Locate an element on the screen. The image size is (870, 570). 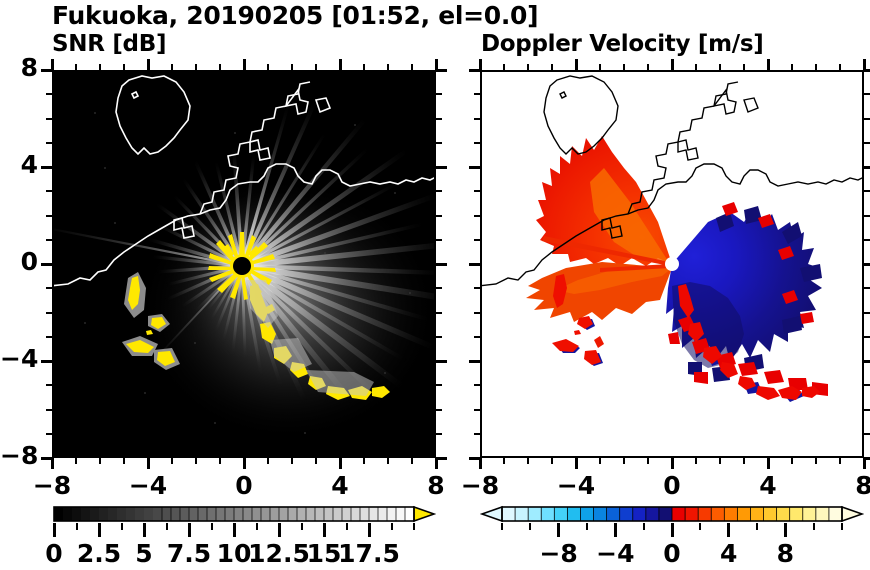
doppler-colorbar-canvas is located at coordinates (672, 514).